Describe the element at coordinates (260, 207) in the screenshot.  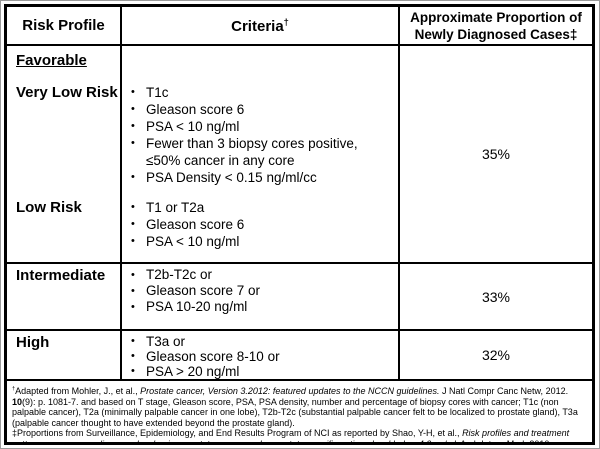
I see `criteria-bullet-item: • T1 or T2a` at that location.